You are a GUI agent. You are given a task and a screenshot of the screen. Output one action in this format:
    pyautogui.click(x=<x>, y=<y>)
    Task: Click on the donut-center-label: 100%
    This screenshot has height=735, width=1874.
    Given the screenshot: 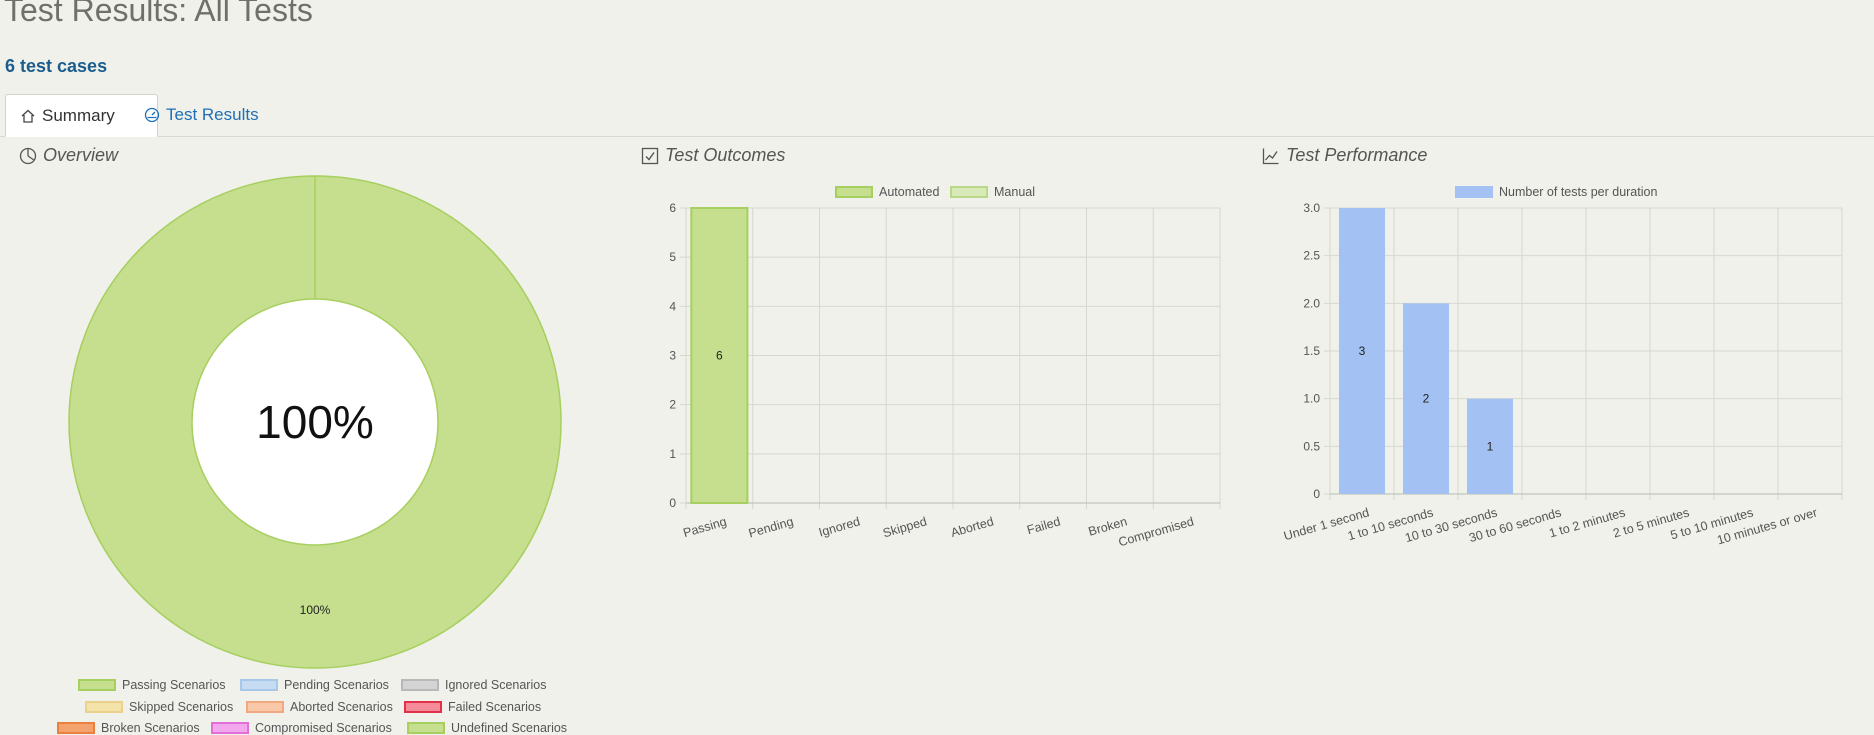 What is the action you would take?
    pyautogui.click(x=315, y=422)
    